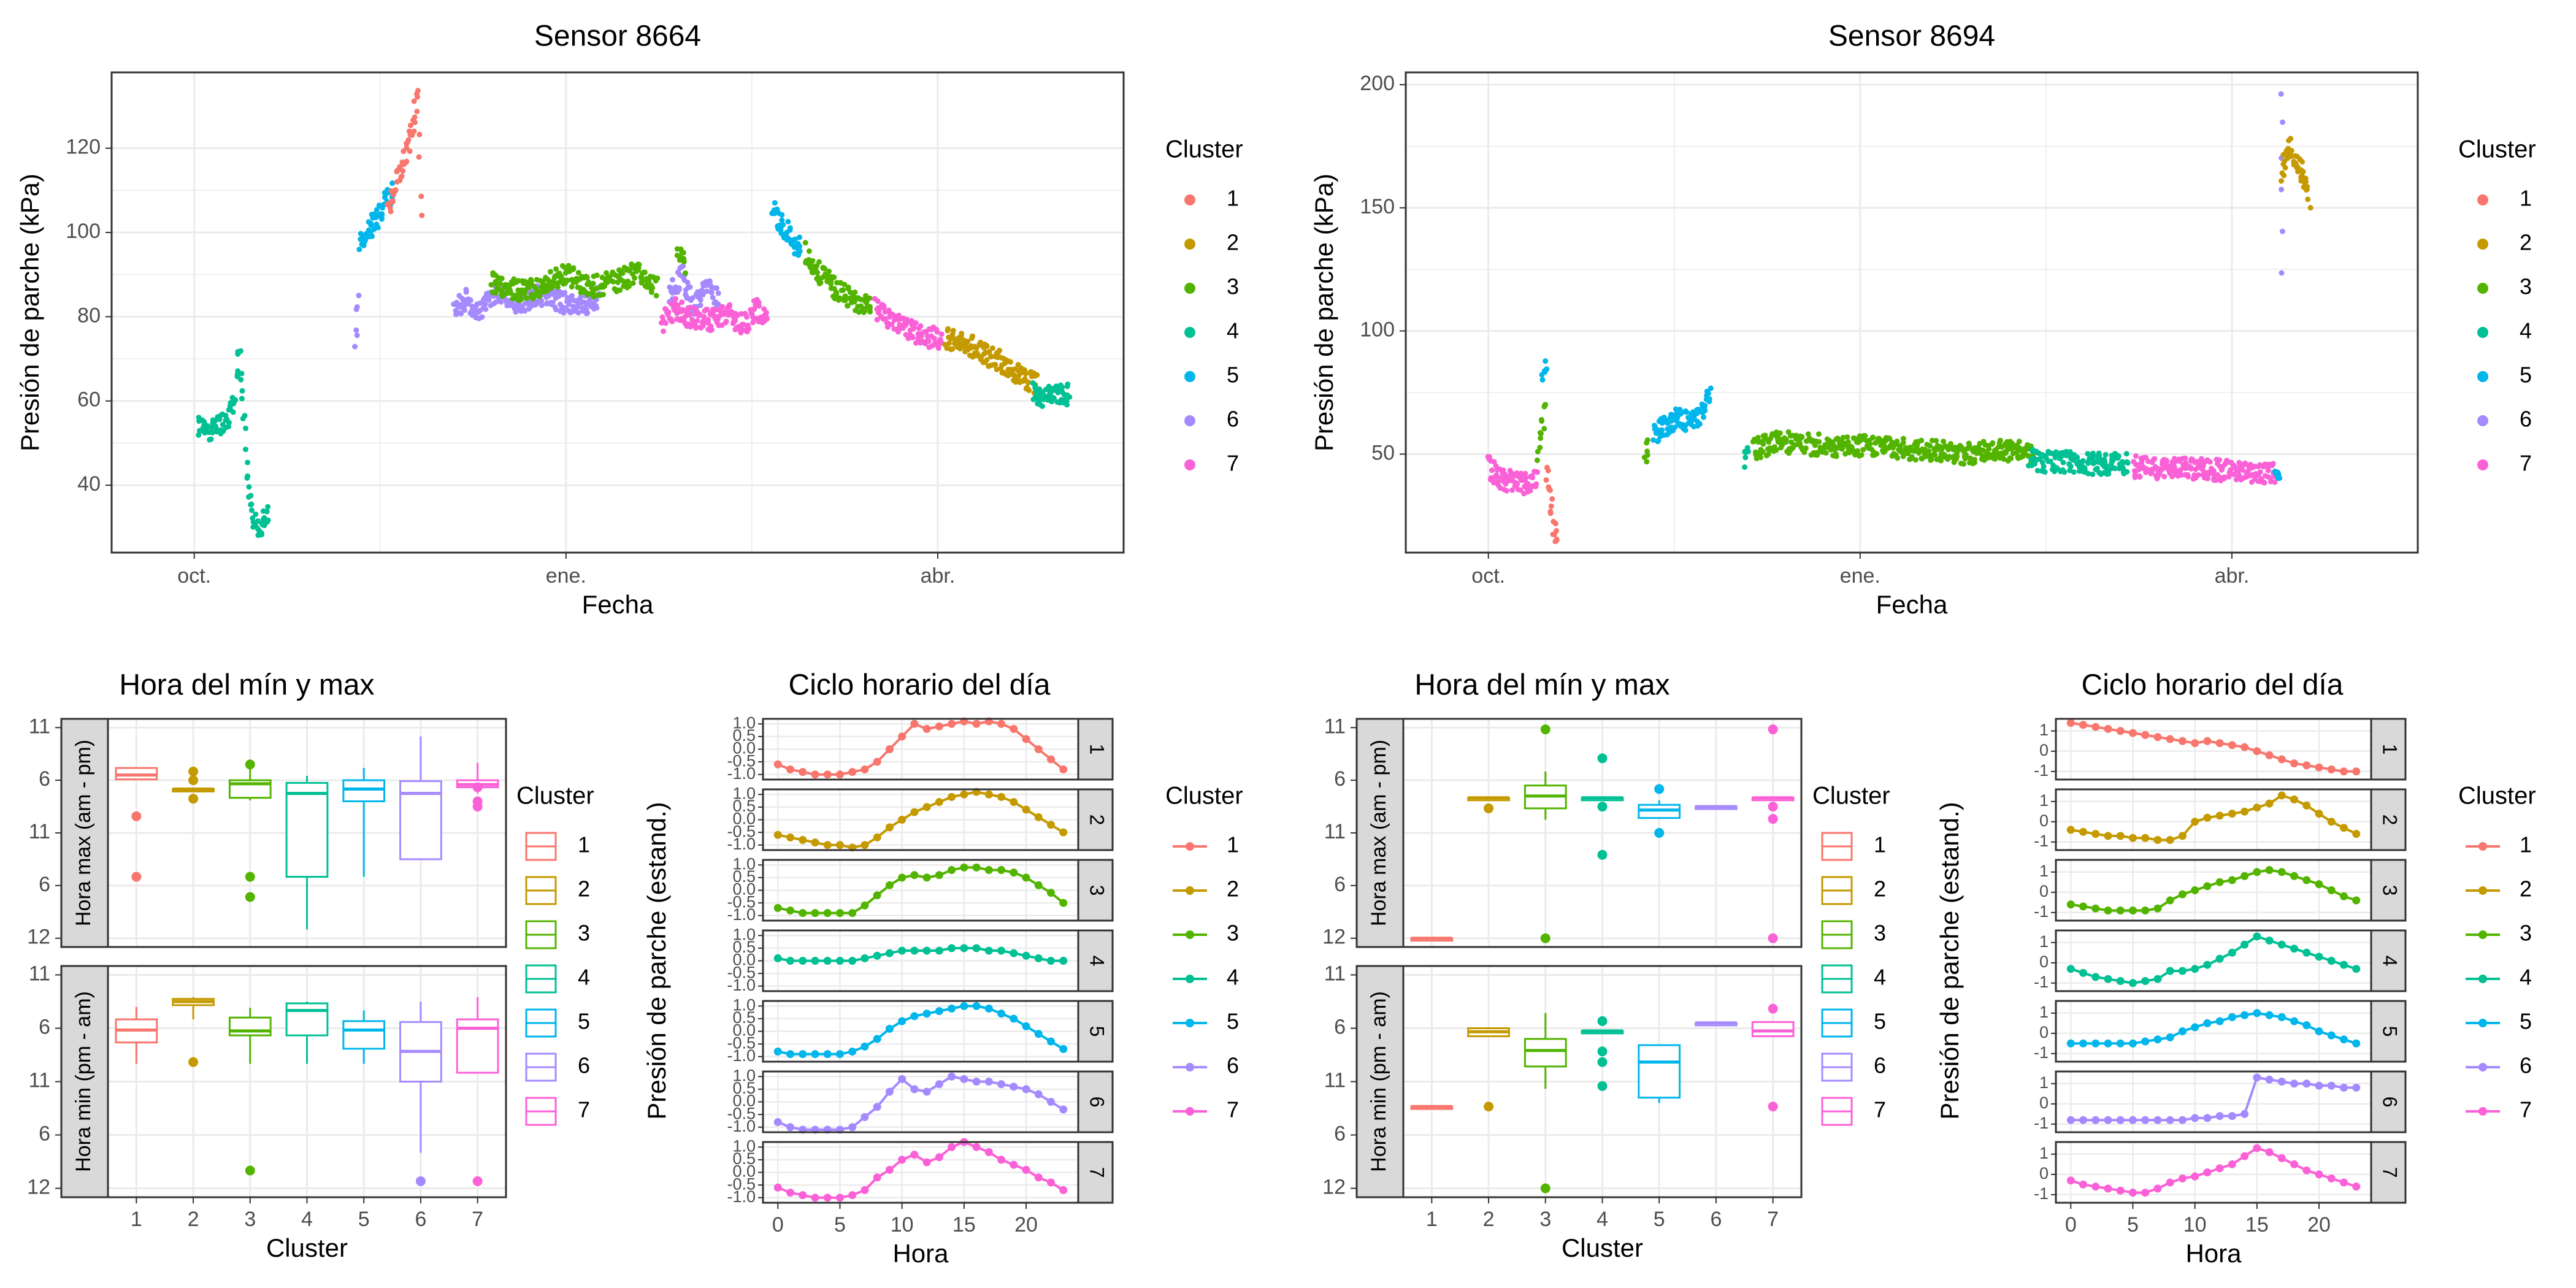 The image size is (2576, 1288). What do you see at coordinates (1026, 1224) in the screenshot?
I see `x-tick-label: 20` at bounding box center [1026, 1224].